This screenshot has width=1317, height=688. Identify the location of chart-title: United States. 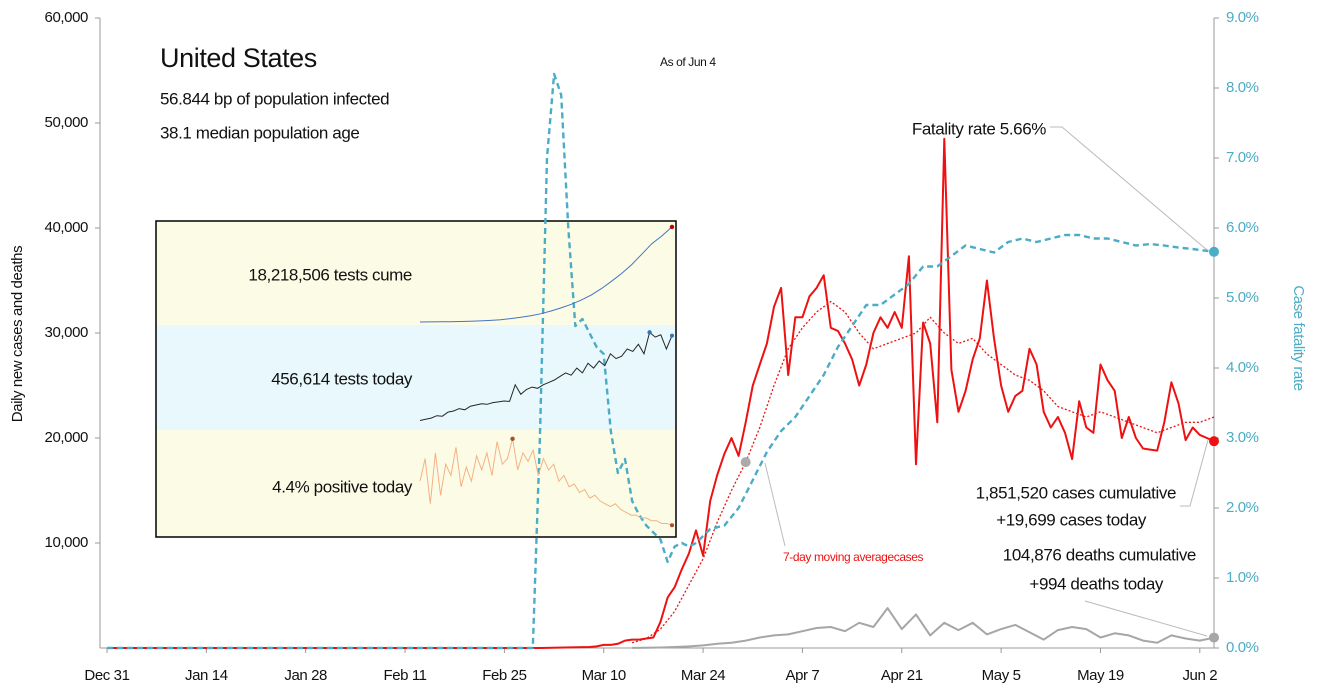
(238, 58).